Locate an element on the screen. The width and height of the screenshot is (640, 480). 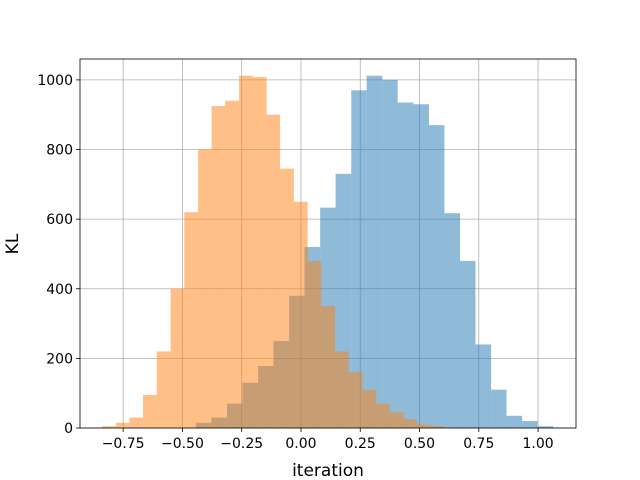
y-tick-label: 0 is located at coordinates (68, 429).